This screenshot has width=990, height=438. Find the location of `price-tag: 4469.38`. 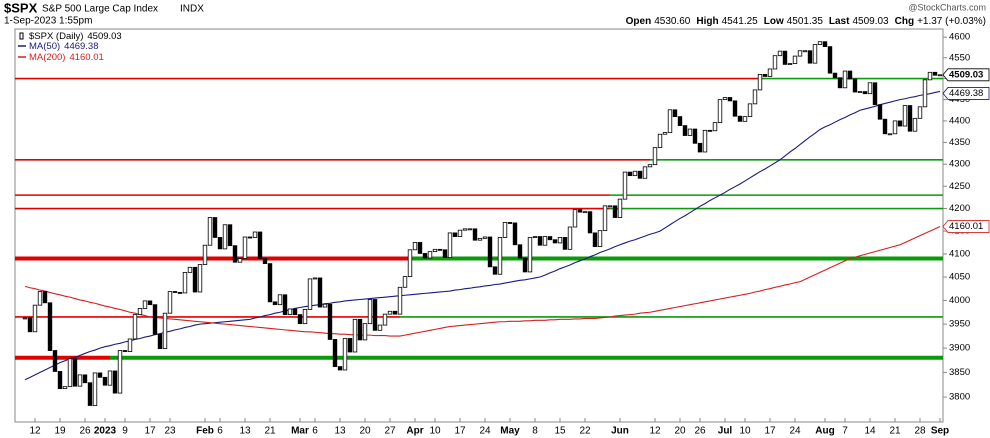

price-tag: 4469.38 is located at coordinates (966, 93).